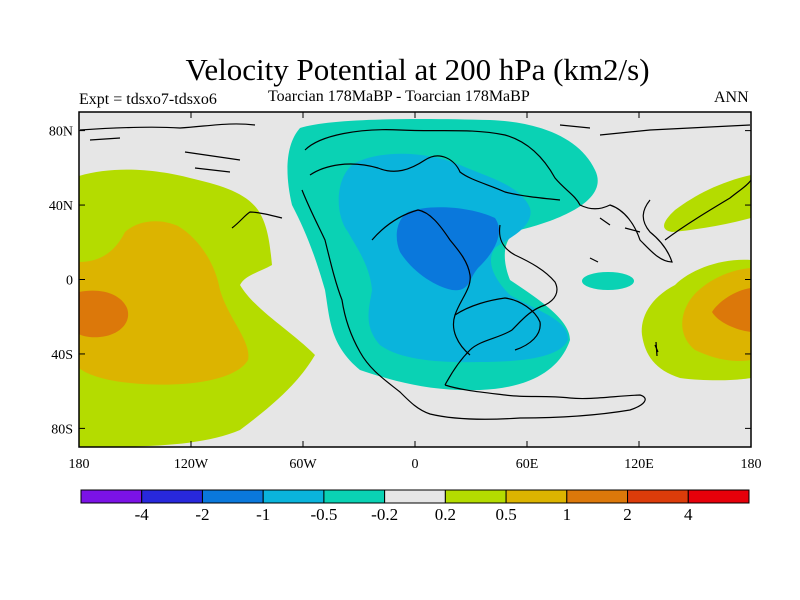  I want to click on contour-pos-0.5-west, so click(164, 303).